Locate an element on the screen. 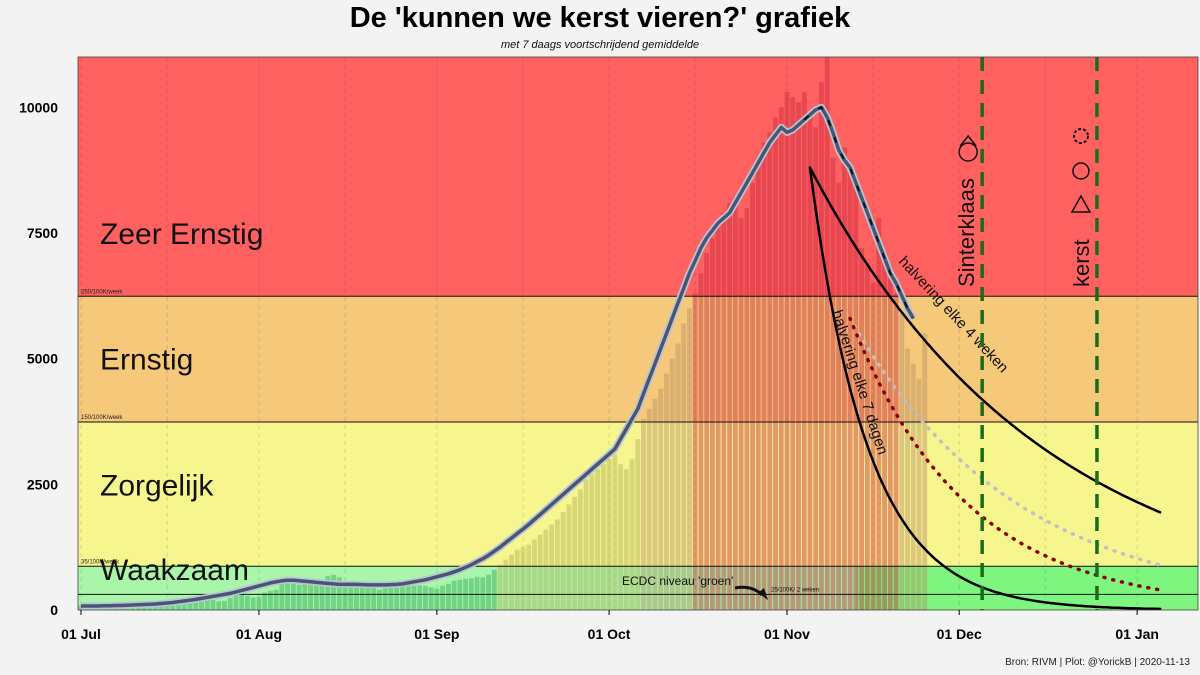 The image size is (1200, 675). event-label: Sinterklaas is located at coordinates (966, 232).